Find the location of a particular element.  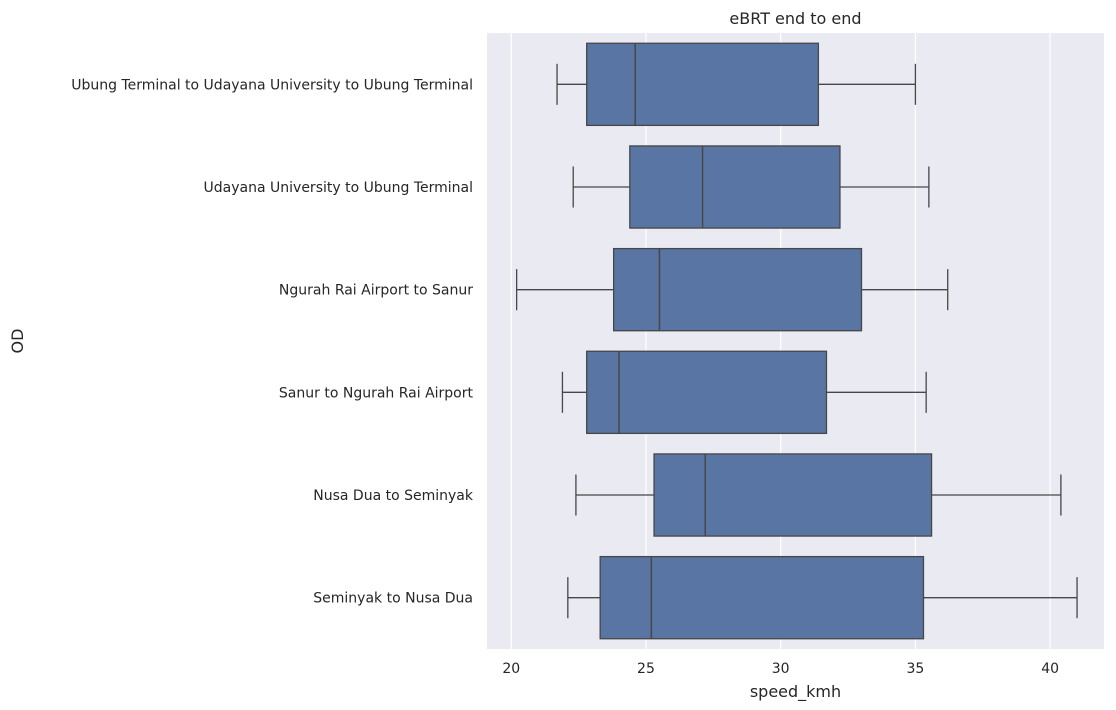

x-tick-label: 30 is located at coordinates (781, 669).